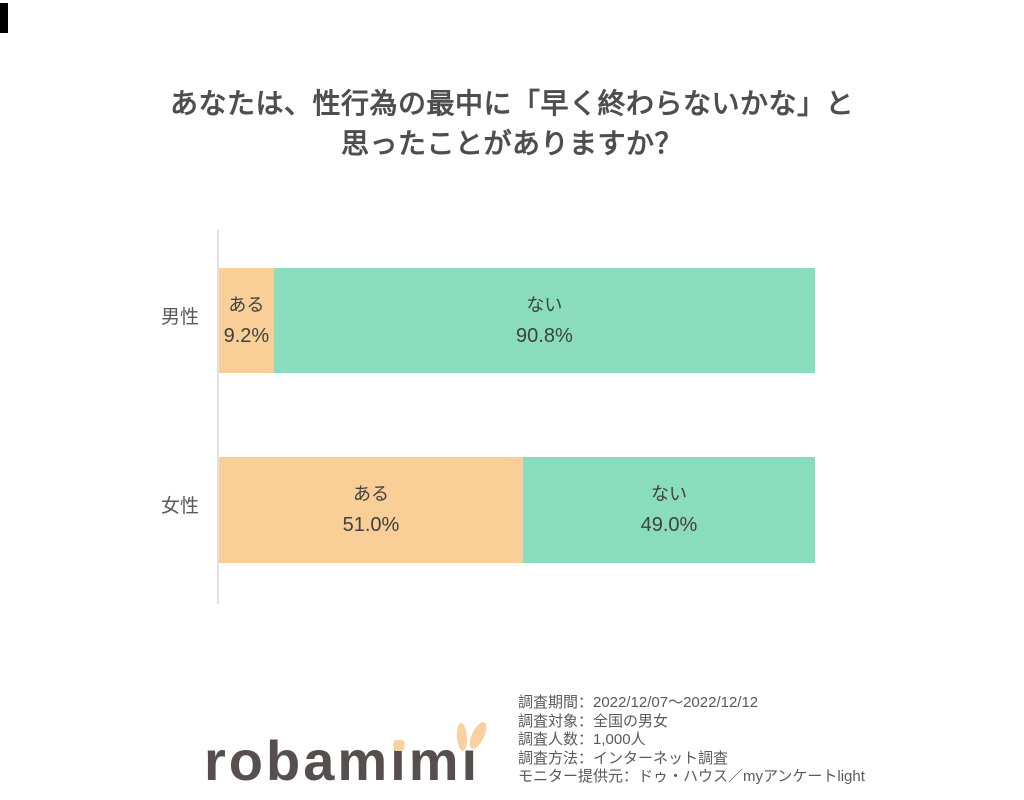 This screenshot has width=1024, height=800. Describe the element at coordinates (472, 754) in the screenshot. I see `logo-letter-i-ears: ı` at that location.